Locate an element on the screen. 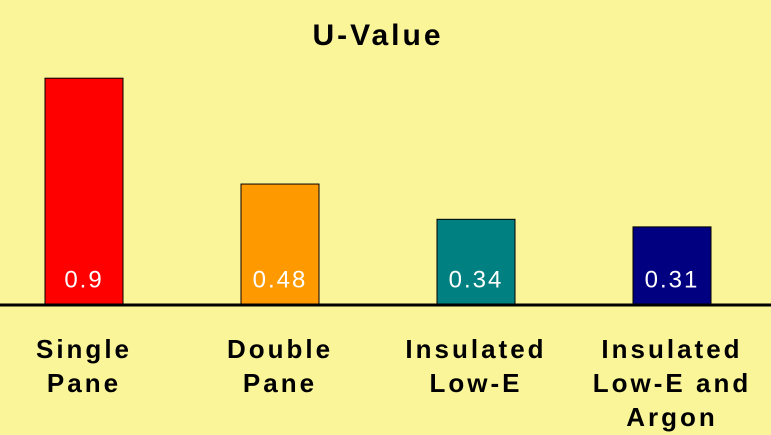  chart-title: U-Value is located at coordinates (377, 35).